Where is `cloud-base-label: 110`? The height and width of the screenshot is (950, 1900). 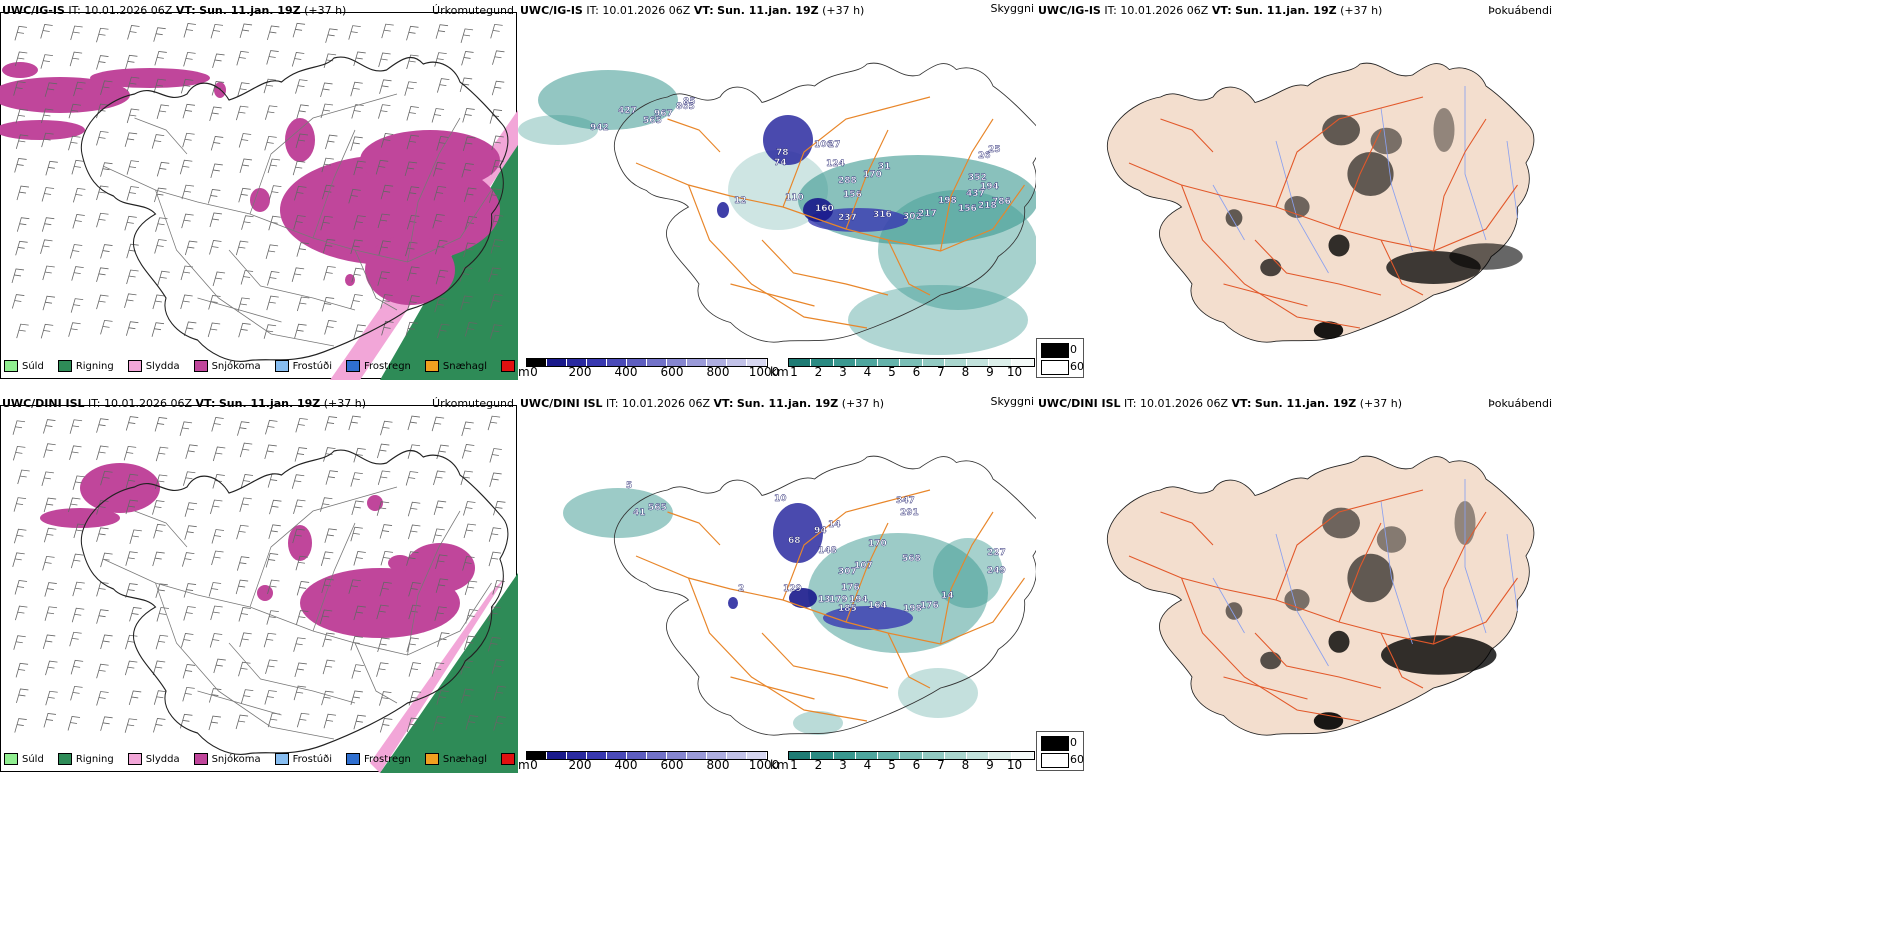
cloud-base-label: 110 is located at coordinates (794, 198).